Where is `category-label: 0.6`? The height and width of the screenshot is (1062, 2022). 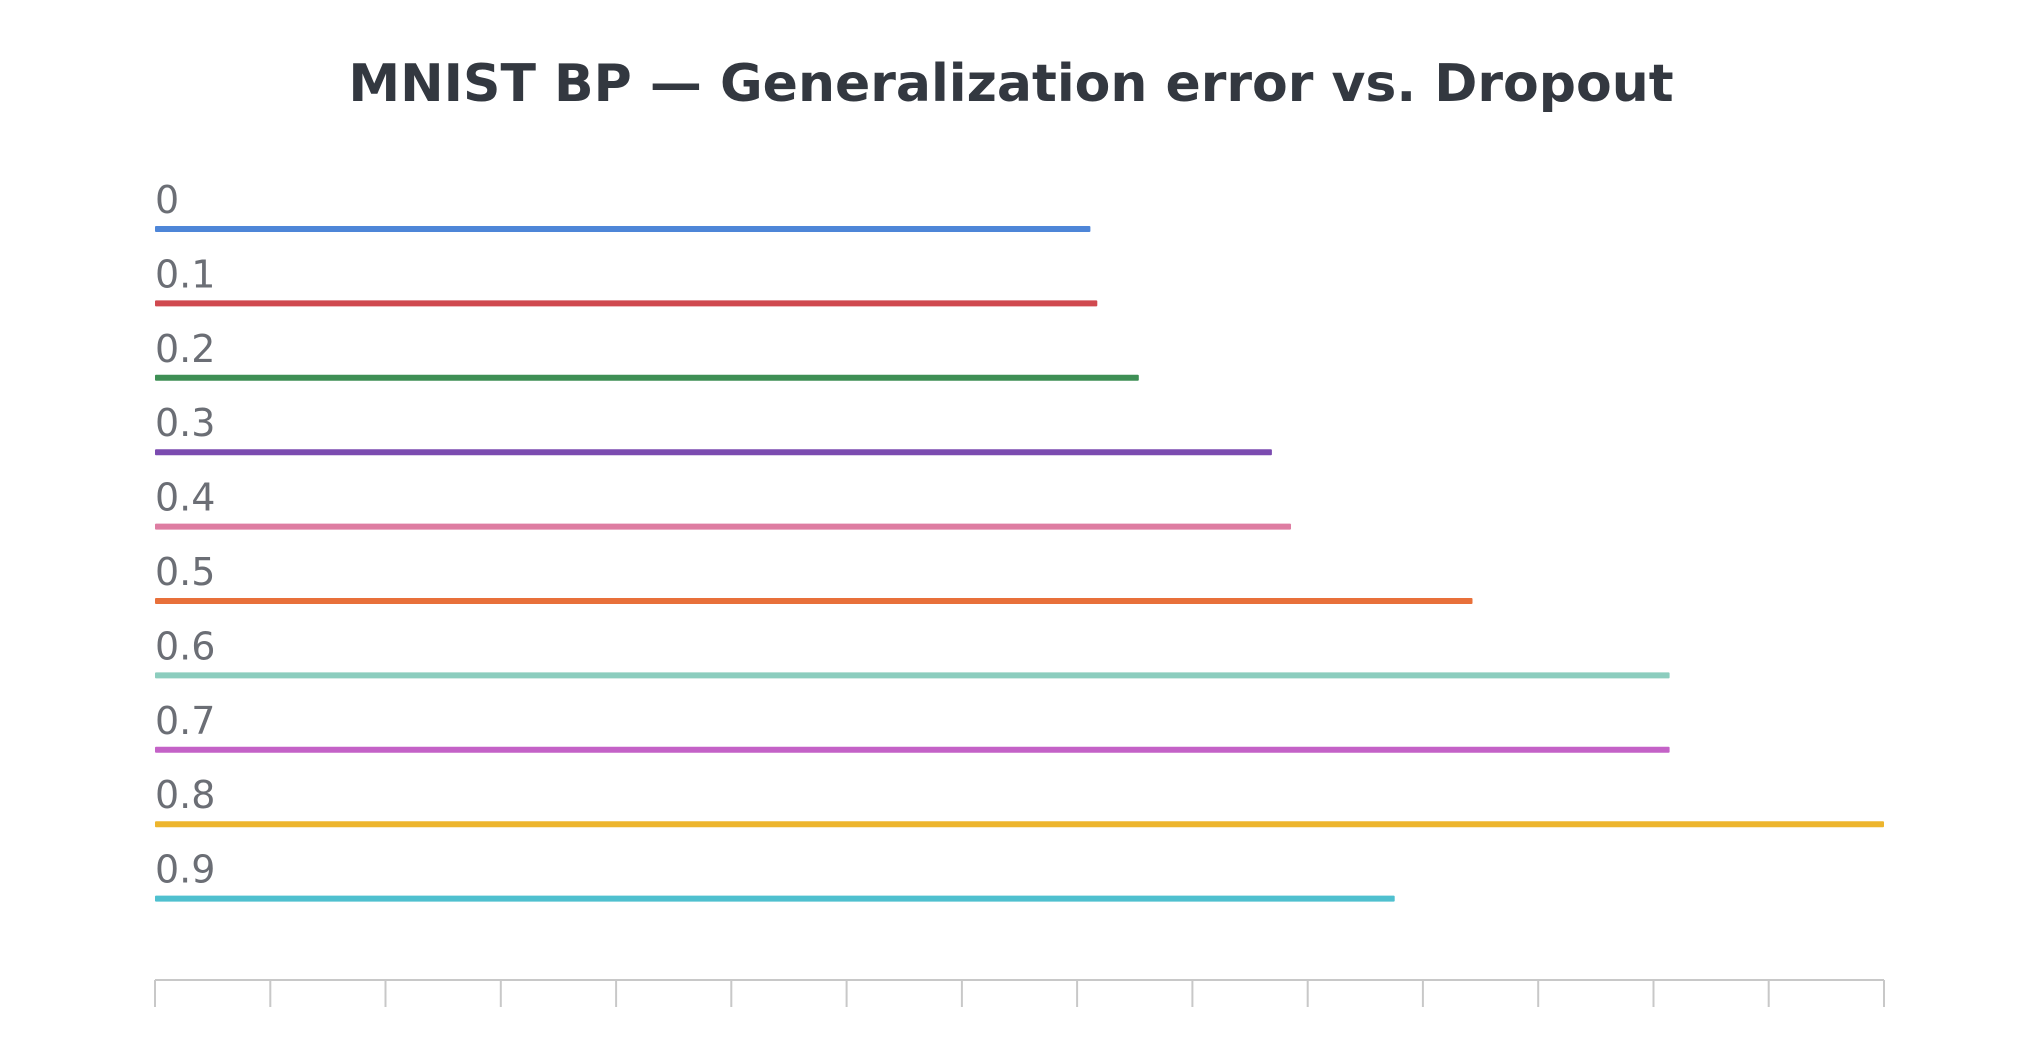
category-label: 0.6 is located at coordinates (185, 646).